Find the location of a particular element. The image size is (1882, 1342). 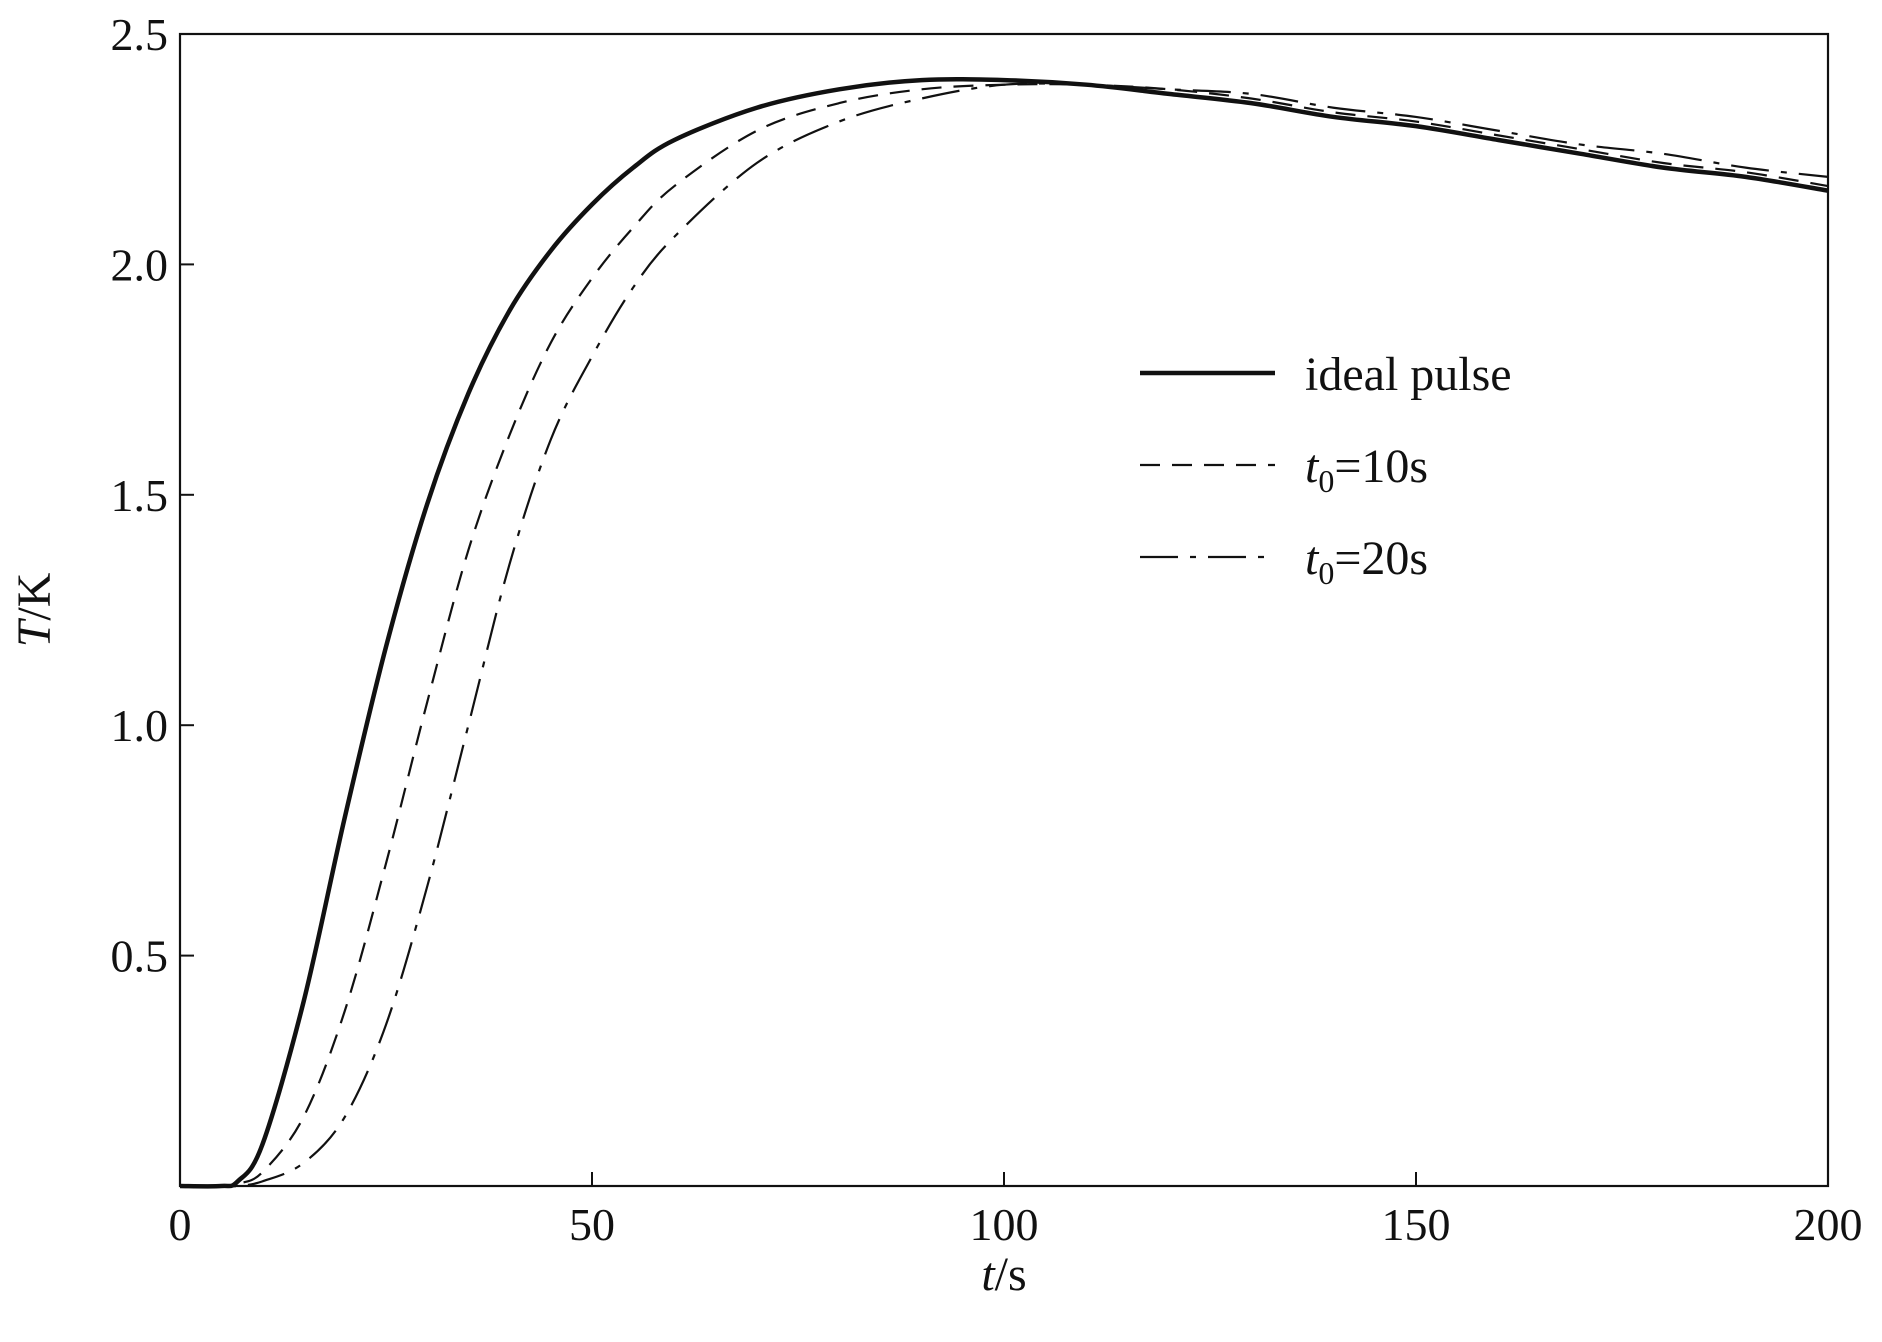

x-tick-label: 50 is located at coordinates (592, 1224).